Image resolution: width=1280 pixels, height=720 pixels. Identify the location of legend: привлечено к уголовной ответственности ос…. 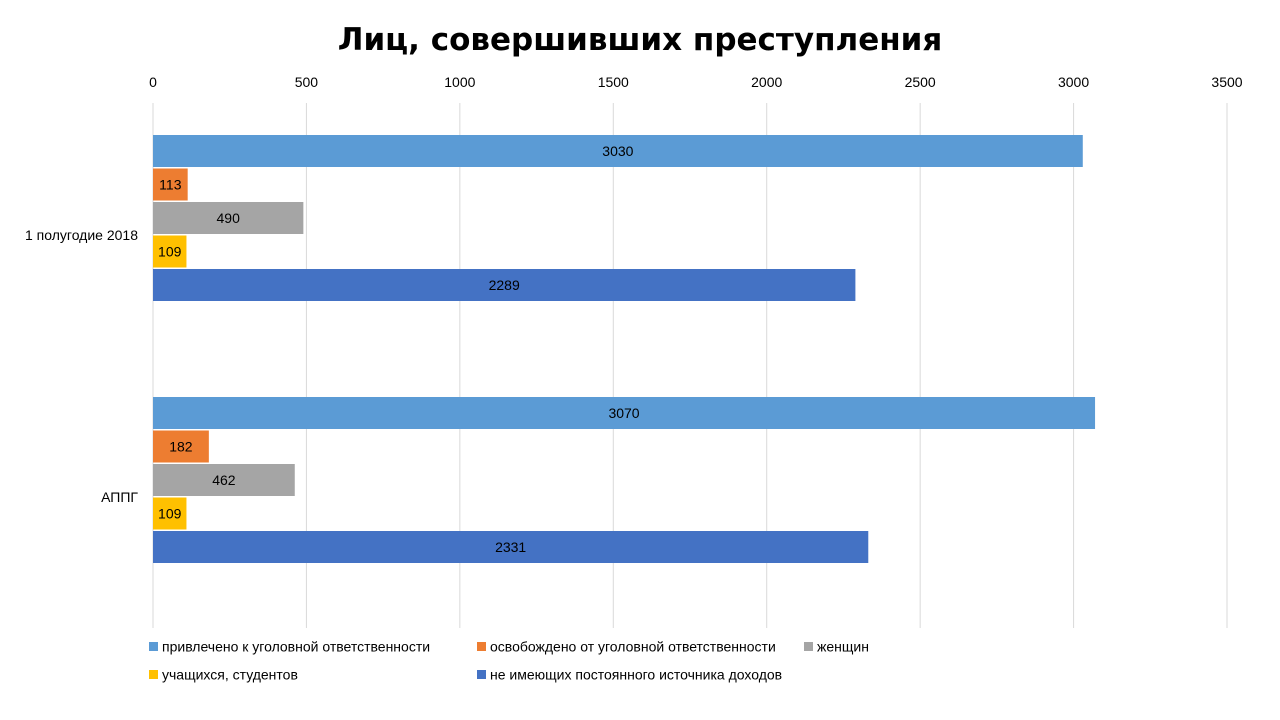
(509, 661).